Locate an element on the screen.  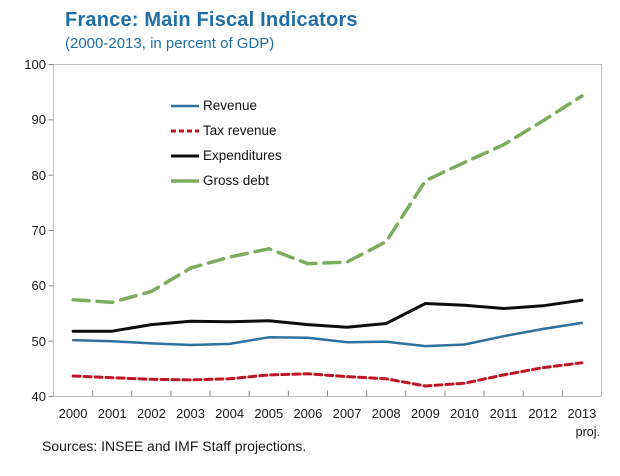
legend-item-gross-debt: Gross debt is located at coordinates (226, 180).